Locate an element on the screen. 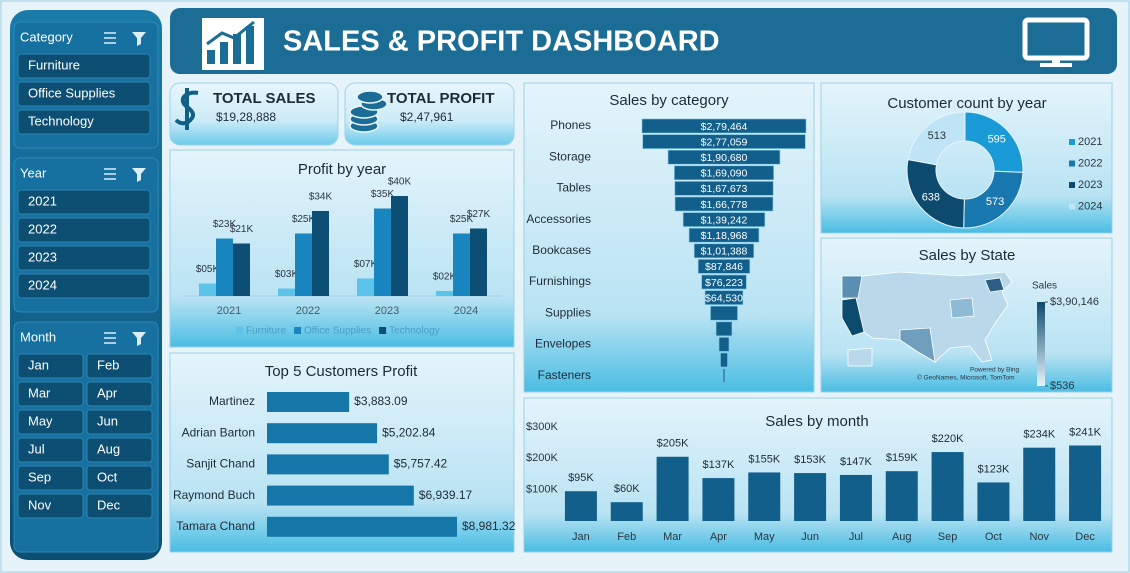 Image resolution: width=1130 pixels, height=573 pixels. data-label: $123K is located at coordinates (994, 469).